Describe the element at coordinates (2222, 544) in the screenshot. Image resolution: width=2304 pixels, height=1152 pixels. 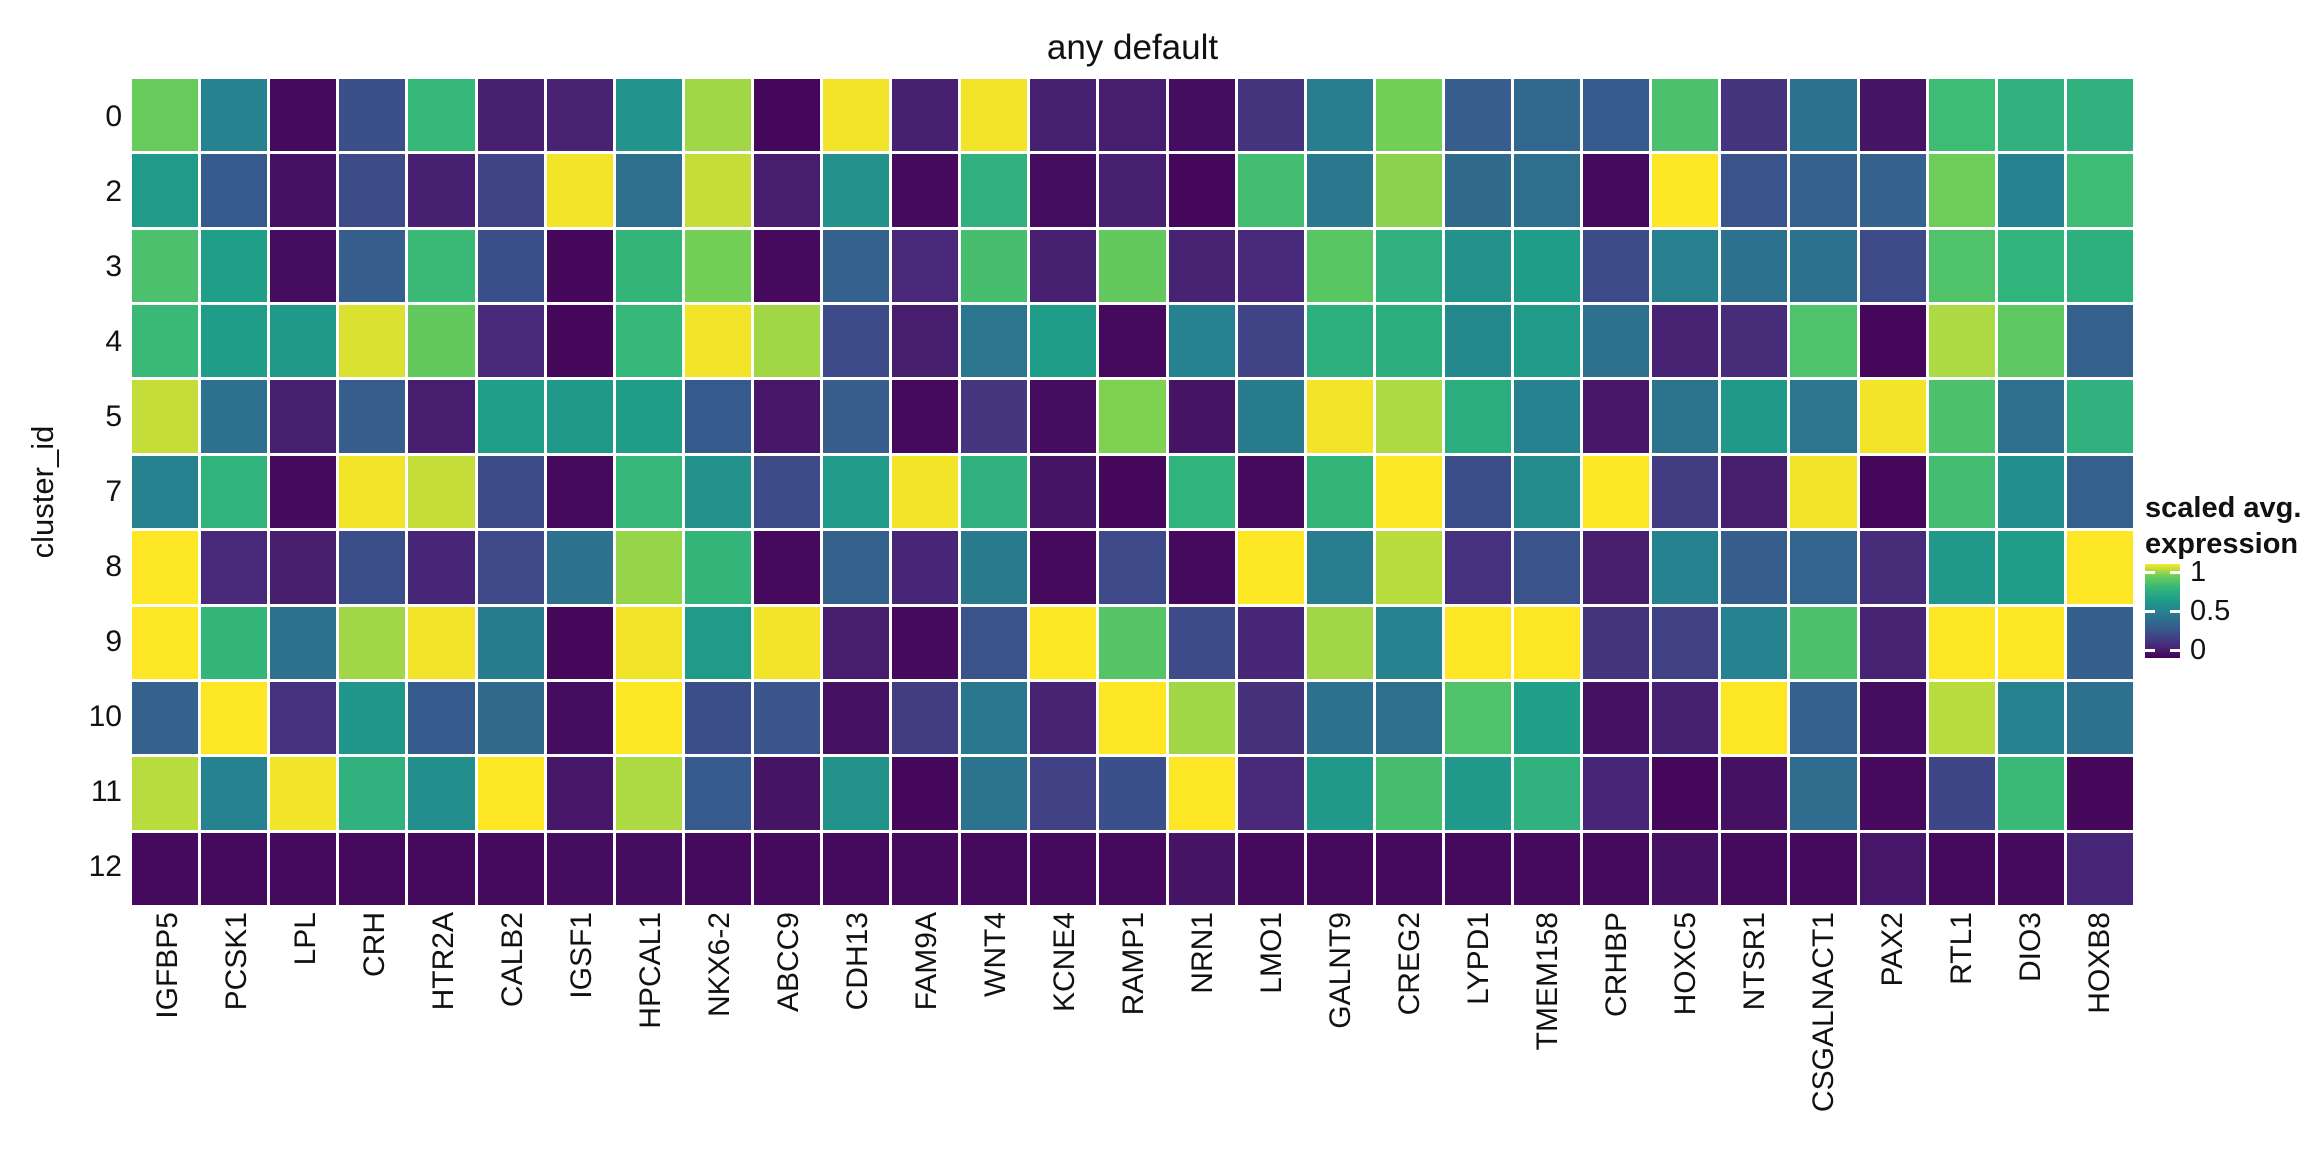
I see `legend-title-line2: expression` at that location.